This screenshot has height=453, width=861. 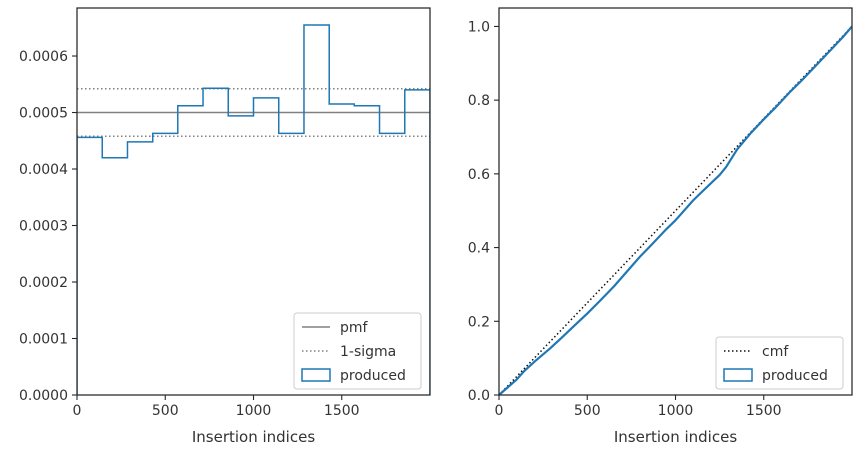 I want to click on legend: cmf produced, so click(x=779, y=363).